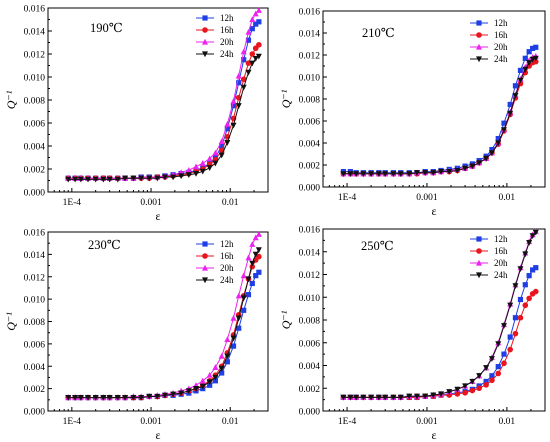  I want to click on y-tick-label: 0.012, so click(35, 278).